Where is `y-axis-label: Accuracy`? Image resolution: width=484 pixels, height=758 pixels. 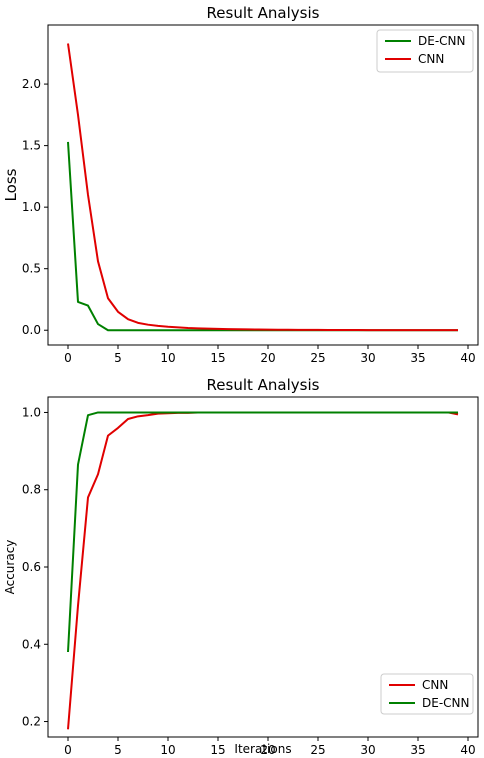 y-axis-label: Accuracy is located at coordinates (10, 567).